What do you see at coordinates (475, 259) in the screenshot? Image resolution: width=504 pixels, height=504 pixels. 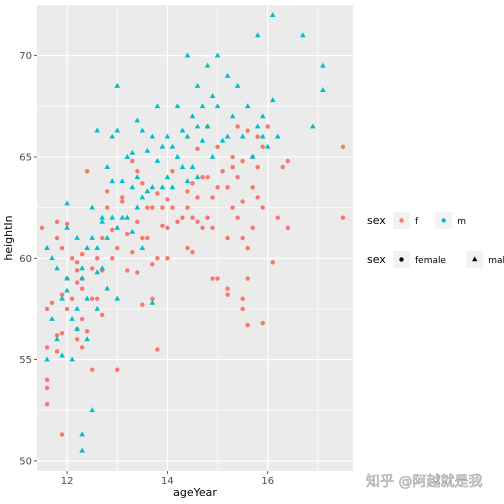 I see `legend-symbol` at bounding box center [475, 259].